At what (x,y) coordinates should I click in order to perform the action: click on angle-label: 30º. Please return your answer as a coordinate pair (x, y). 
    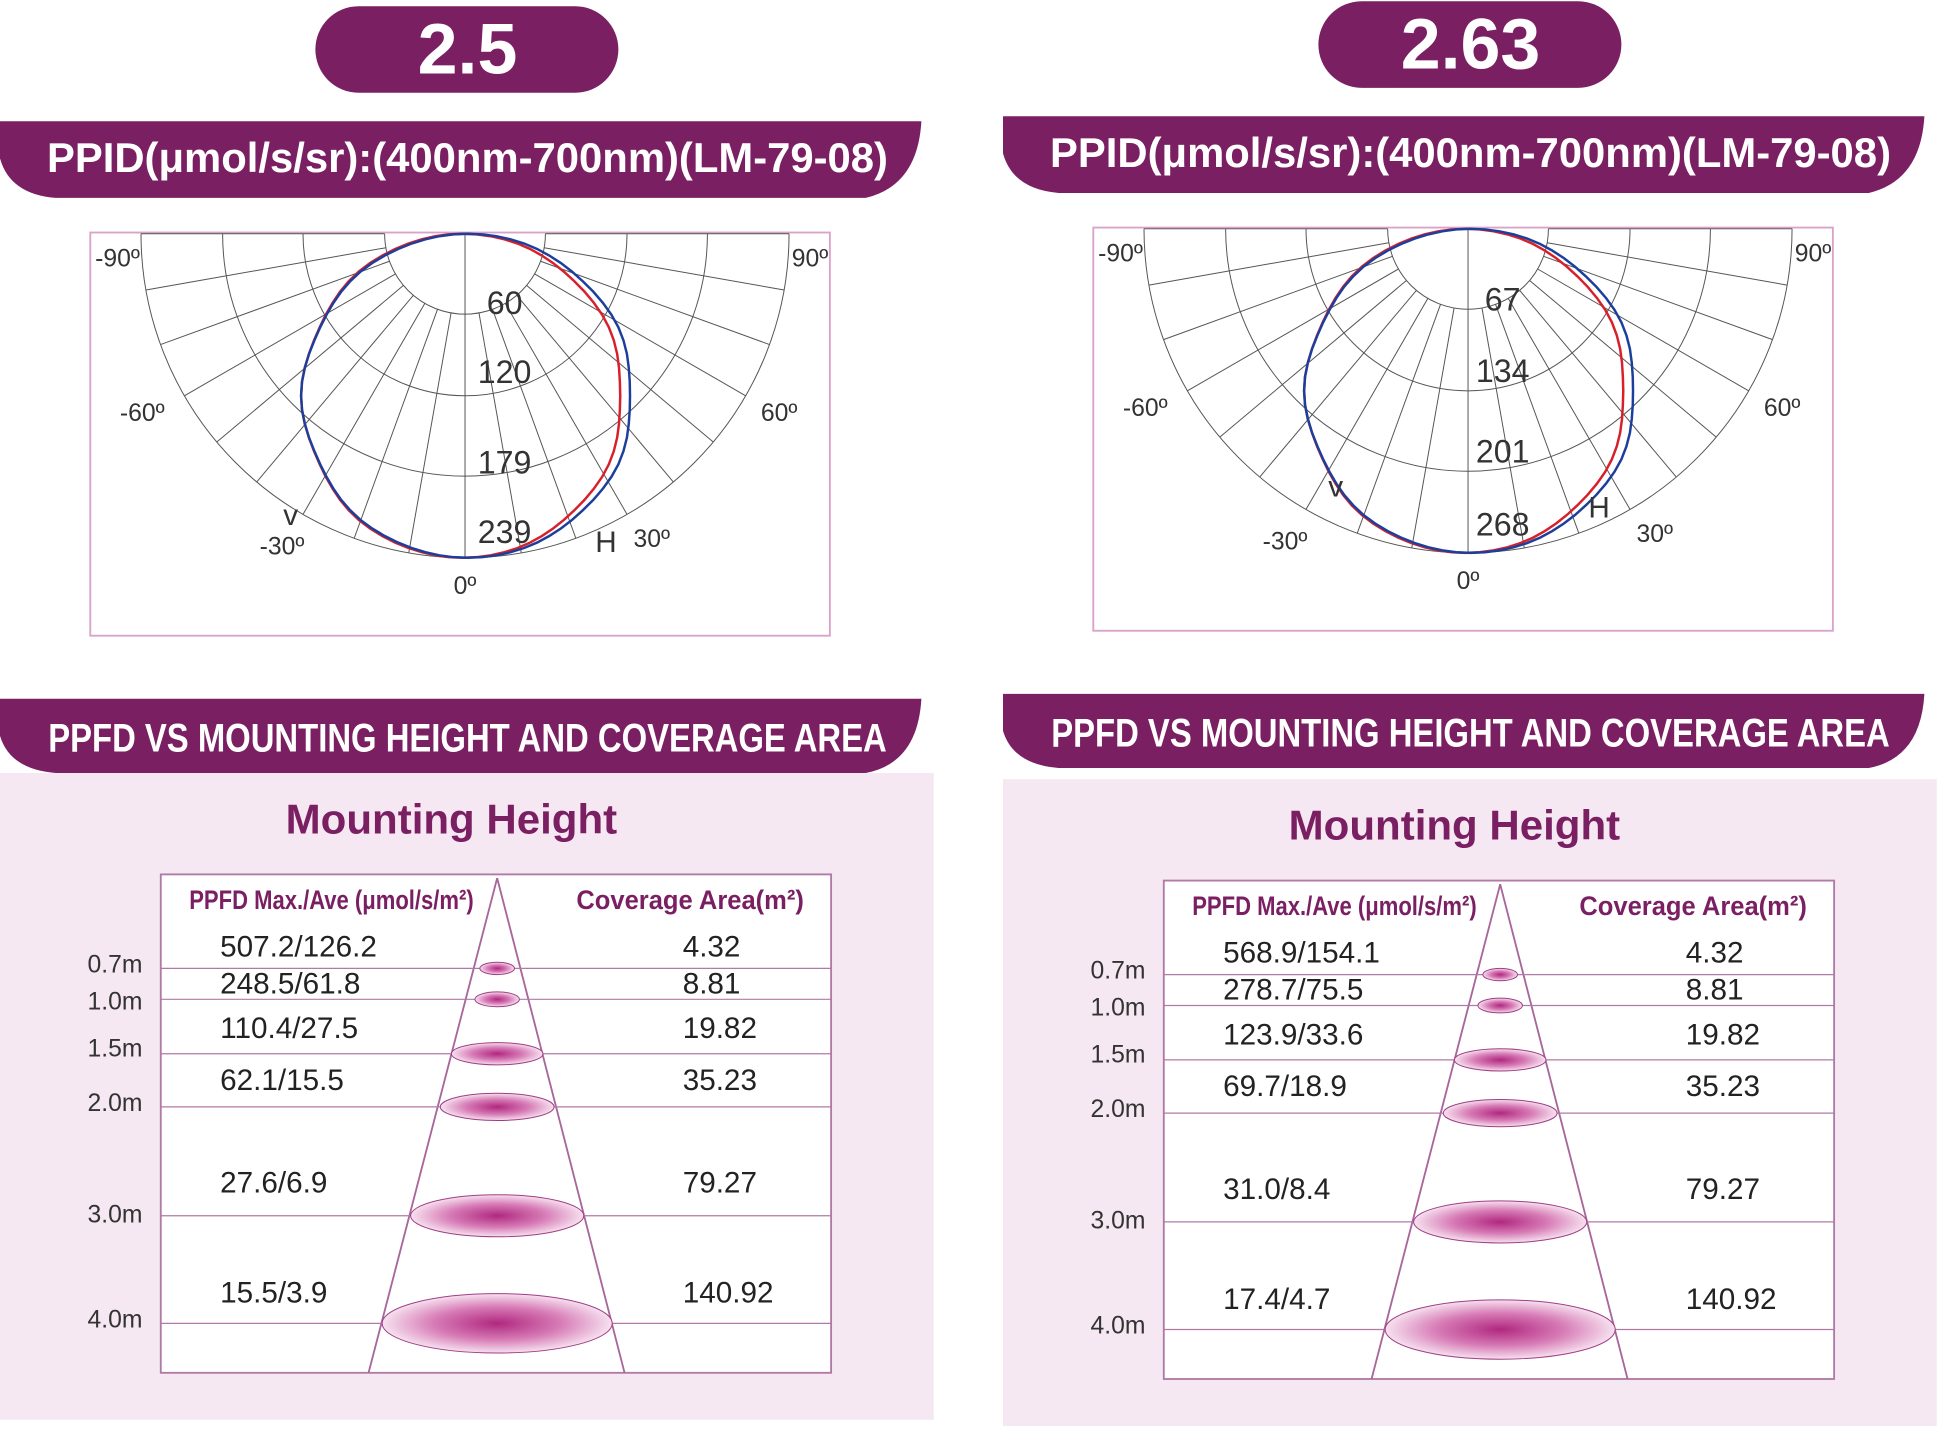
    Looking at the image, I should click on (1655, 534).